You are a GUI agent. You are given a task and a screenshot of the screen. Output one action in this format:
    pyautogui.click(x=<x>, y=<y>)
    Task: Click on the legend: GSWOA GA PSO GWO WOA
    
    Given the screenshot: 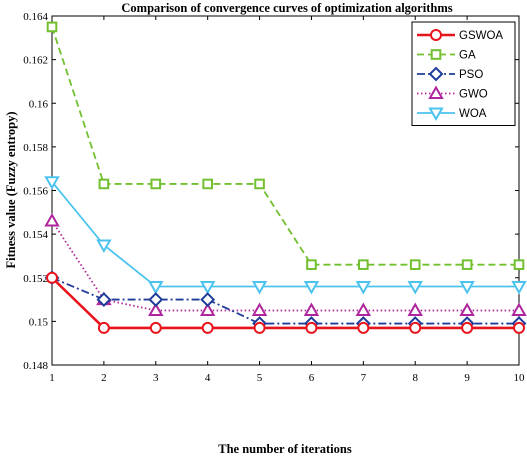 What is the action you would take?
    pyautogui.click(x=463, y=73)
    